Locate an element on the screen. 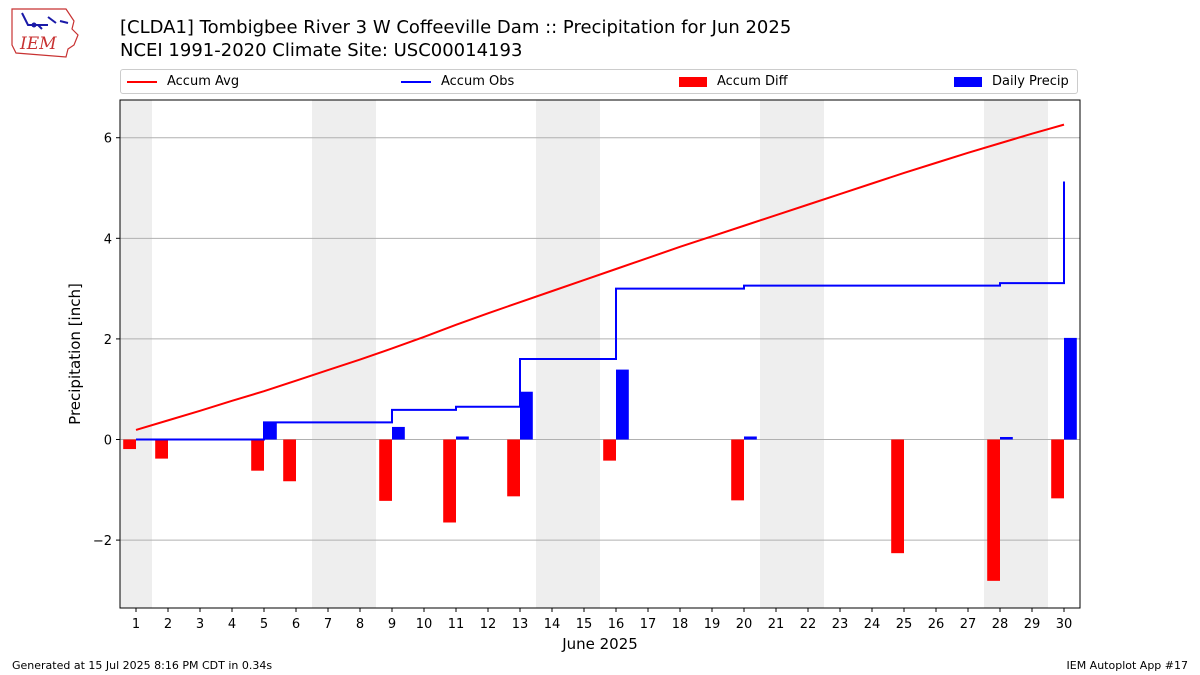 This screenshot has height=675, width=1200. x-tick-label: 25 is located at coordinates (904, 624).